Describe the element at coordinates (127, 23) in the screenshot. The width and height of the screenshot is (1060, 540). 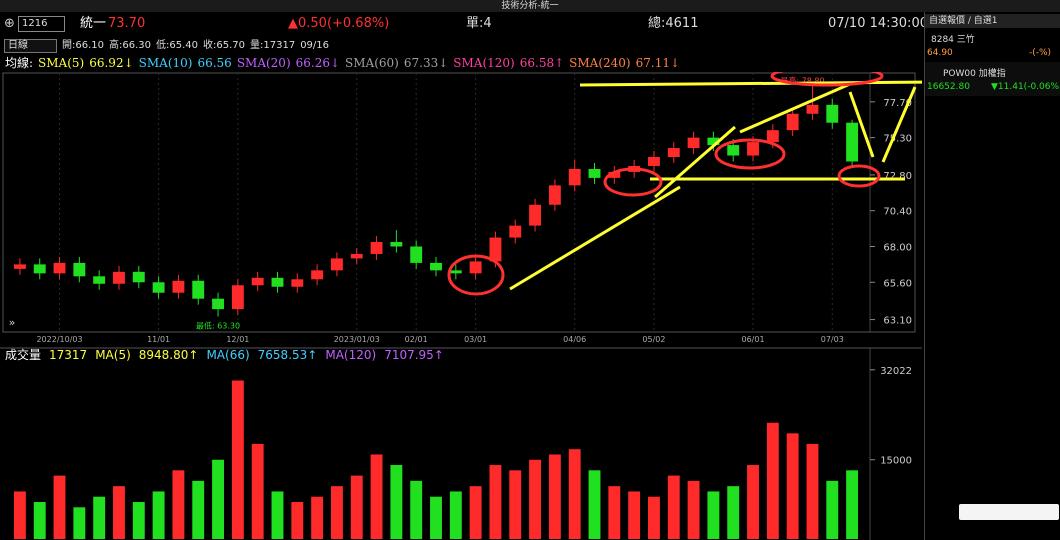
I see `price: 73.70` at that location.